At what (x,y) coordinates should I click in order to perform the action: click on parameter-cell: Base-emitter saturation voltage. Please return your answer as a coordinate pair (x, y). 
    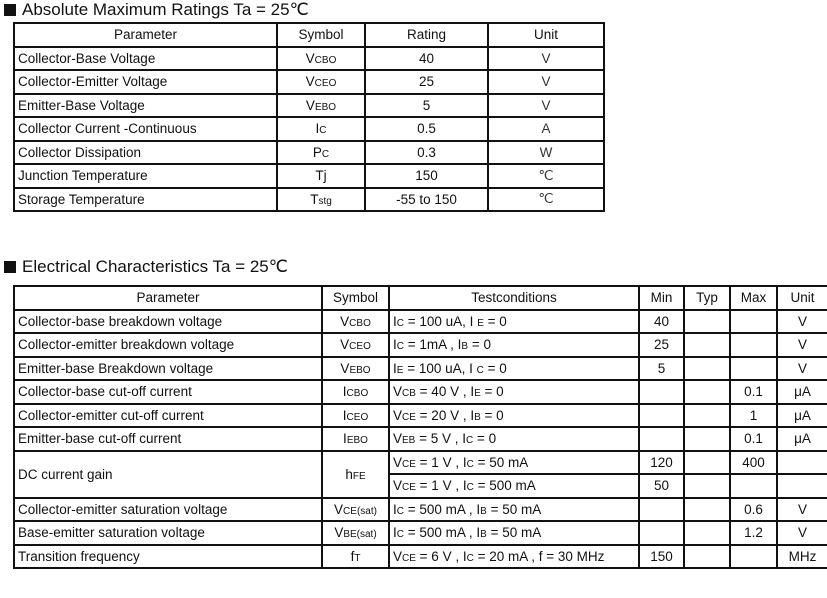
    Looking at the image, I should click on (168, 533).